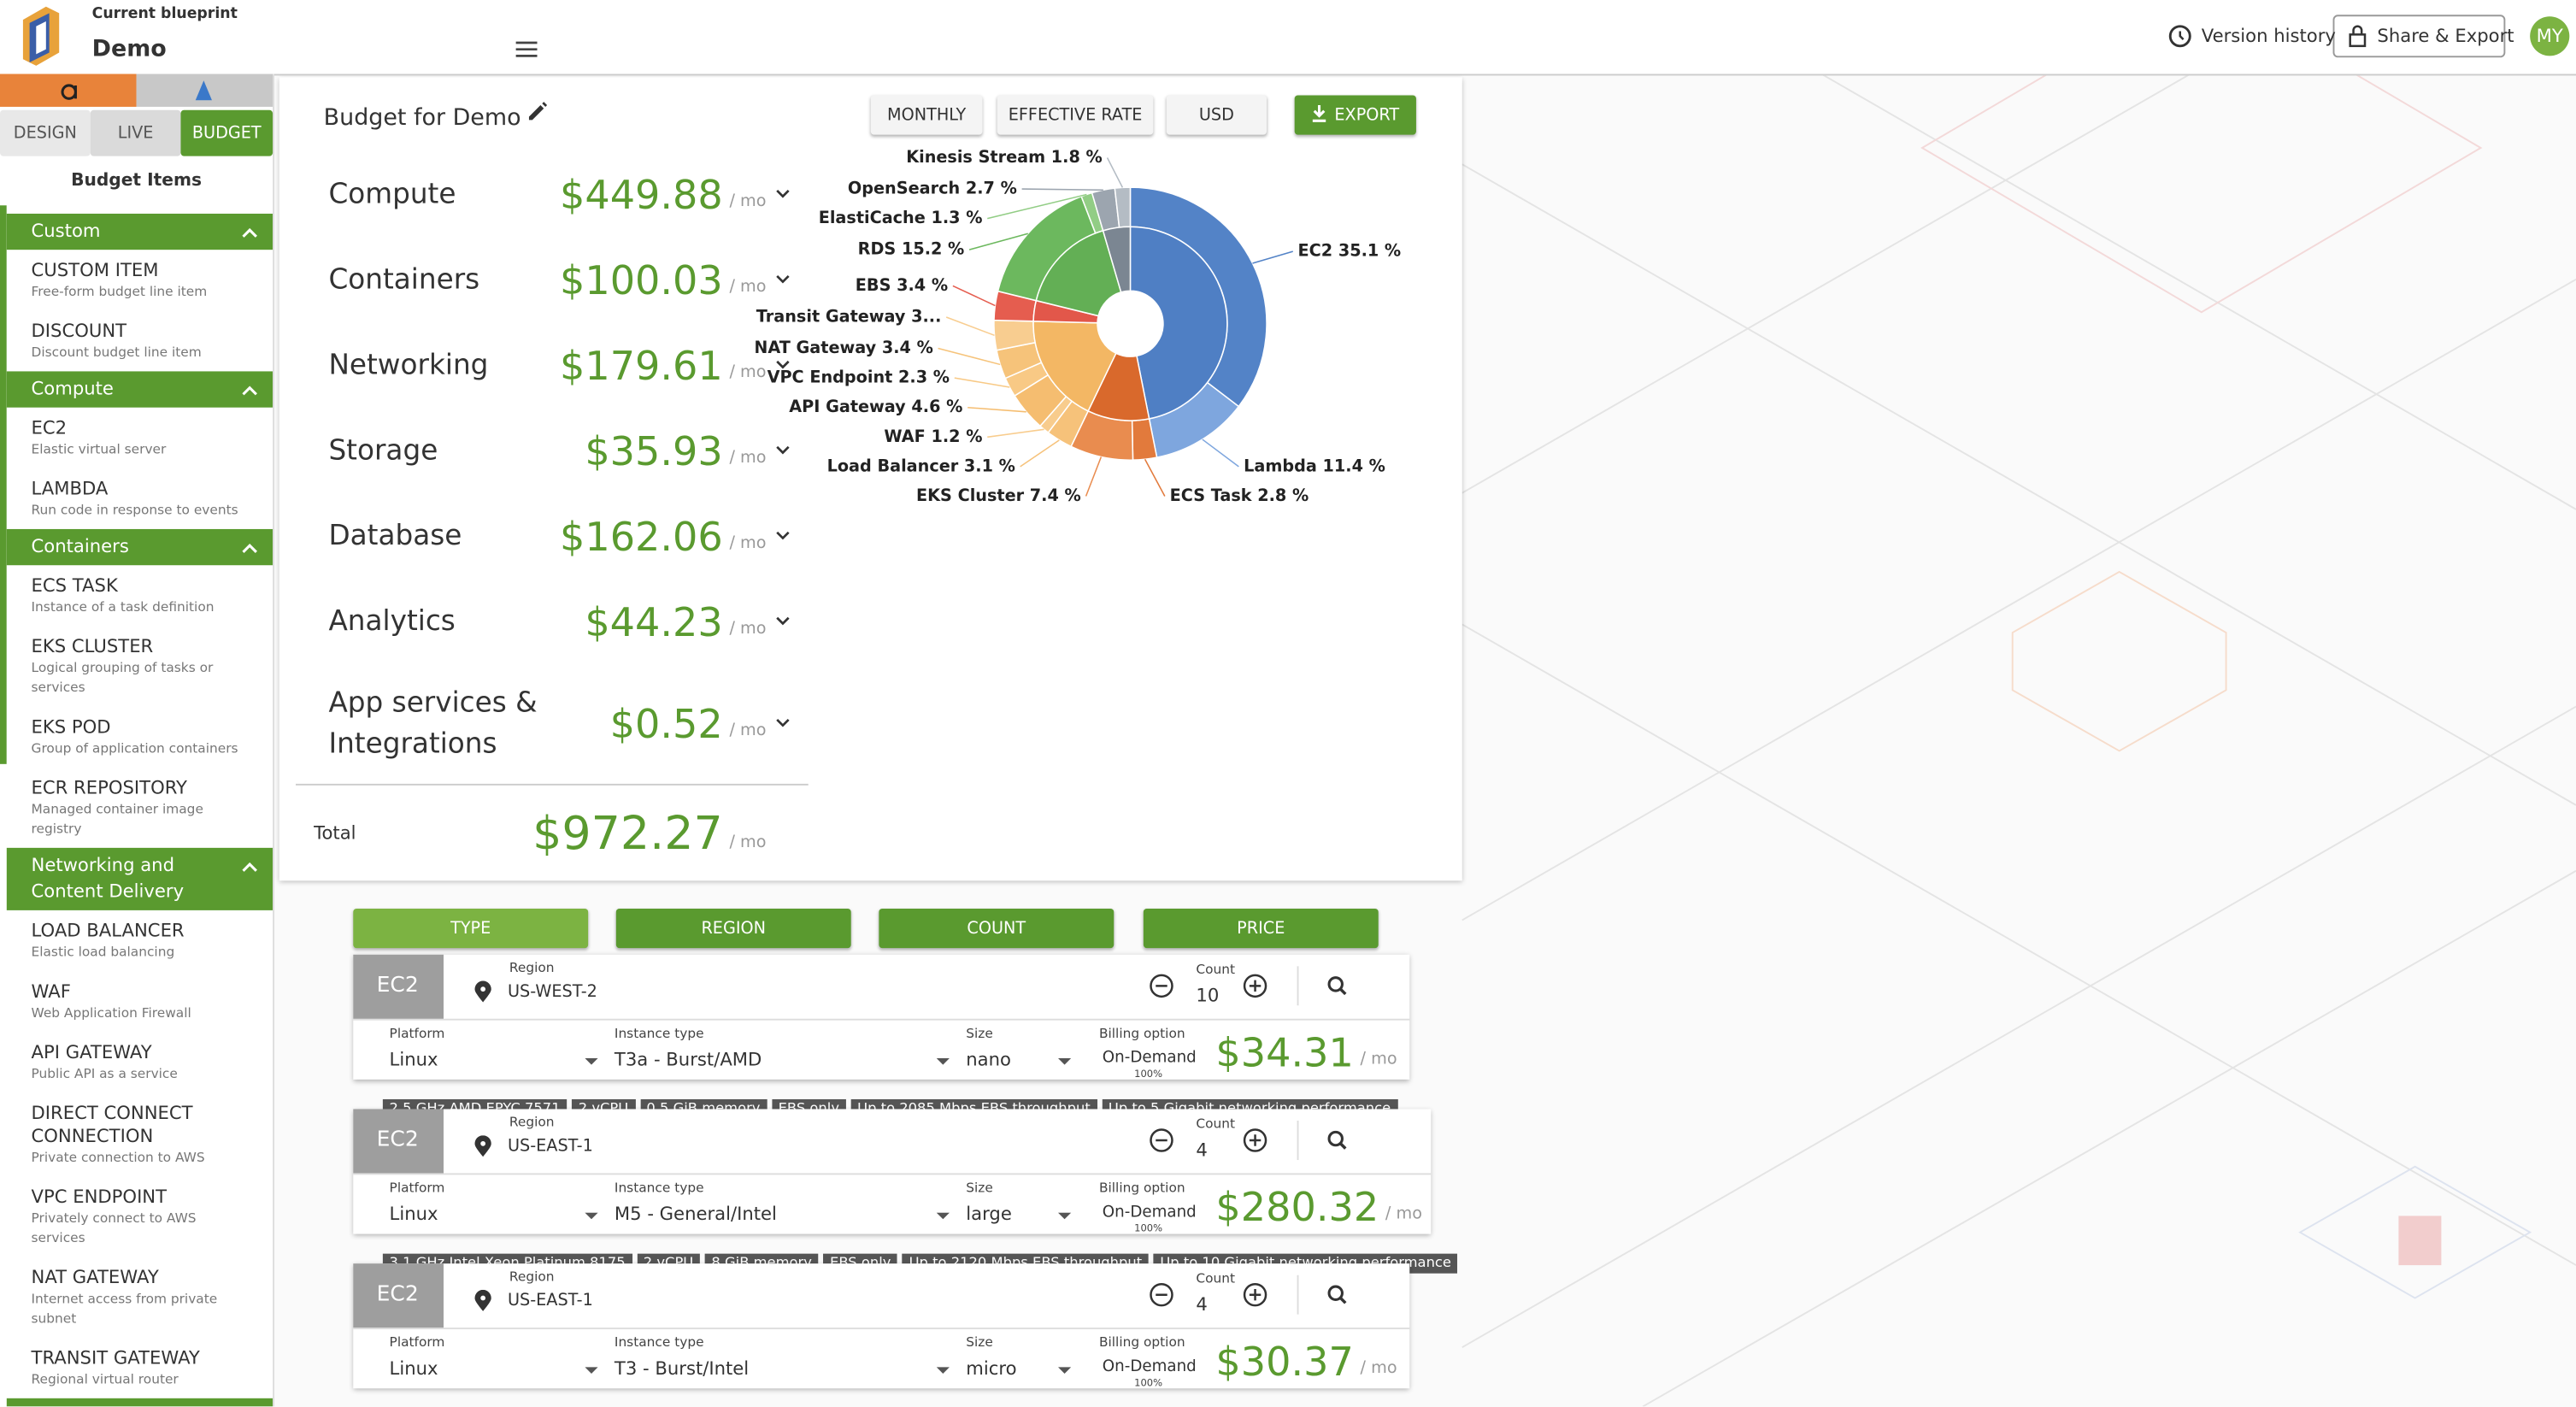  What do you see at coordinates (139, 390) in the screenshot?
I see `section-header: Compute` at bounding box center [139, 390].